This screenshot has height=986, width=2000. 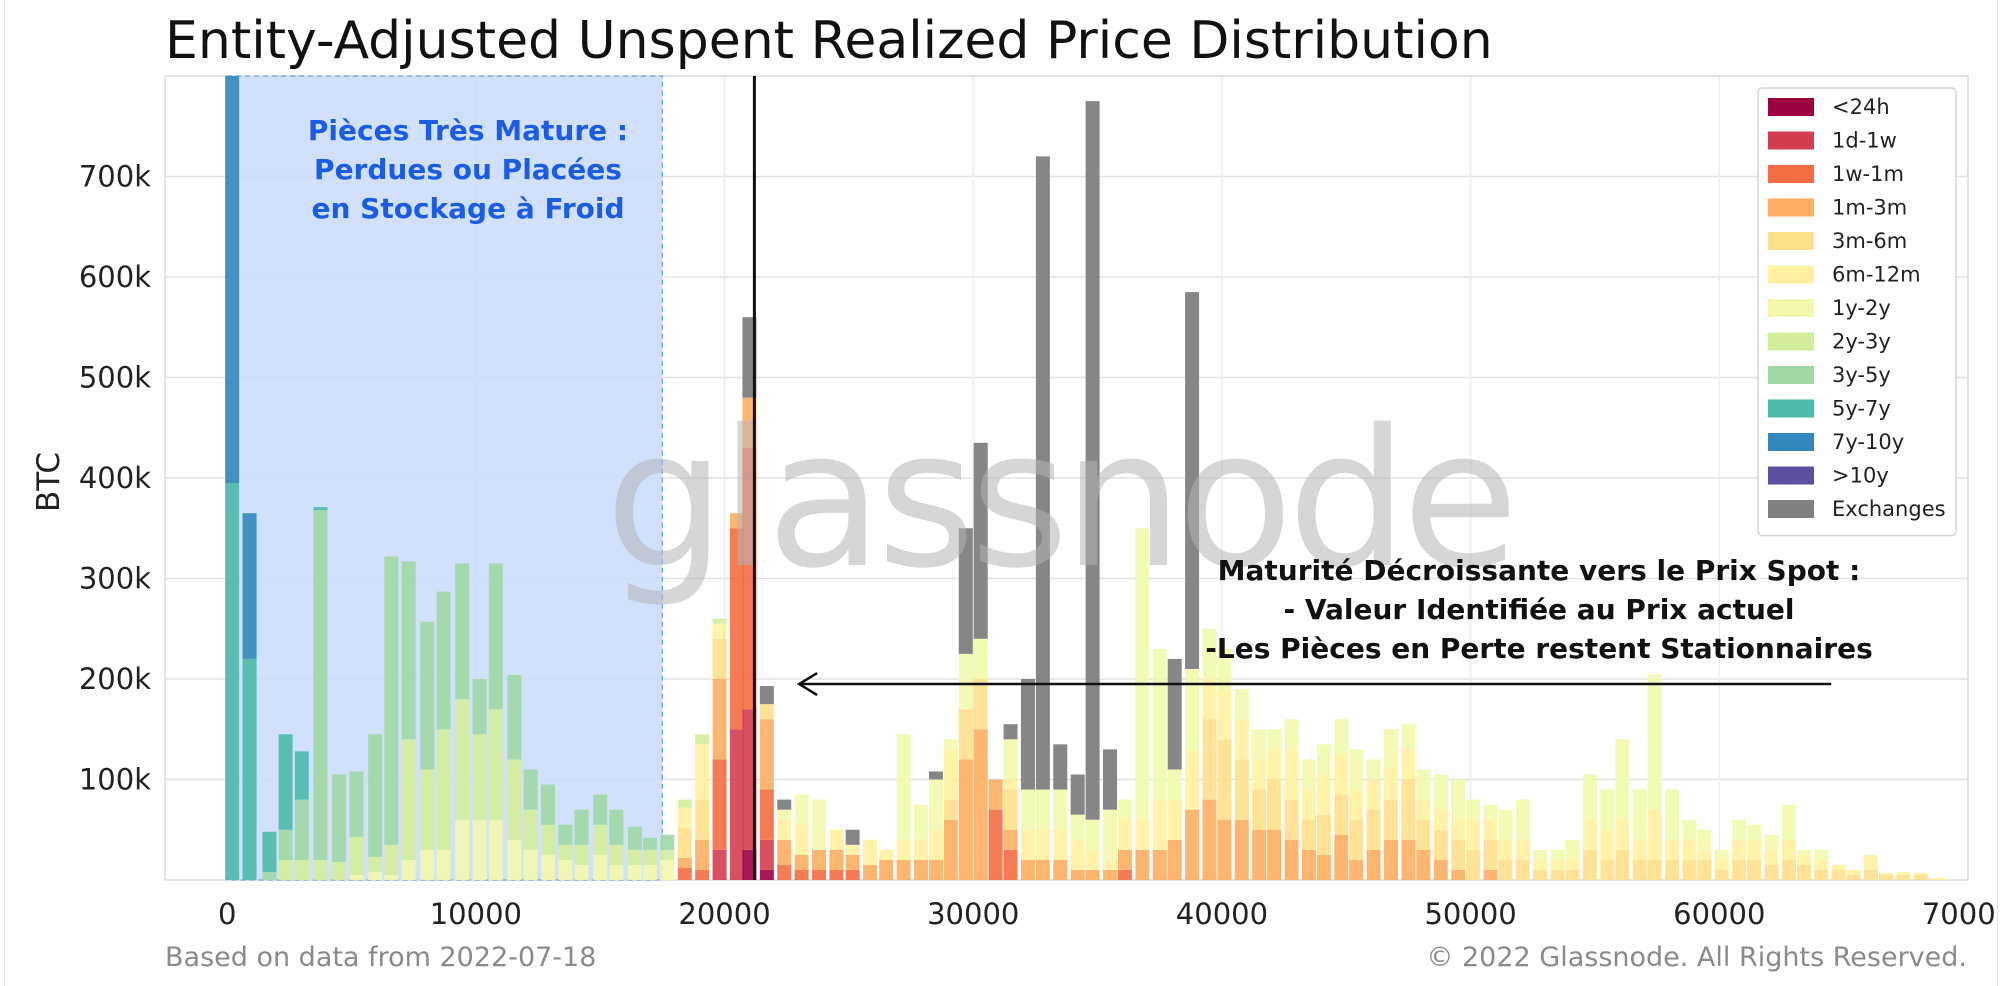 I want to click on legend-label: 6m-12m, so click(x=1876, y=275).